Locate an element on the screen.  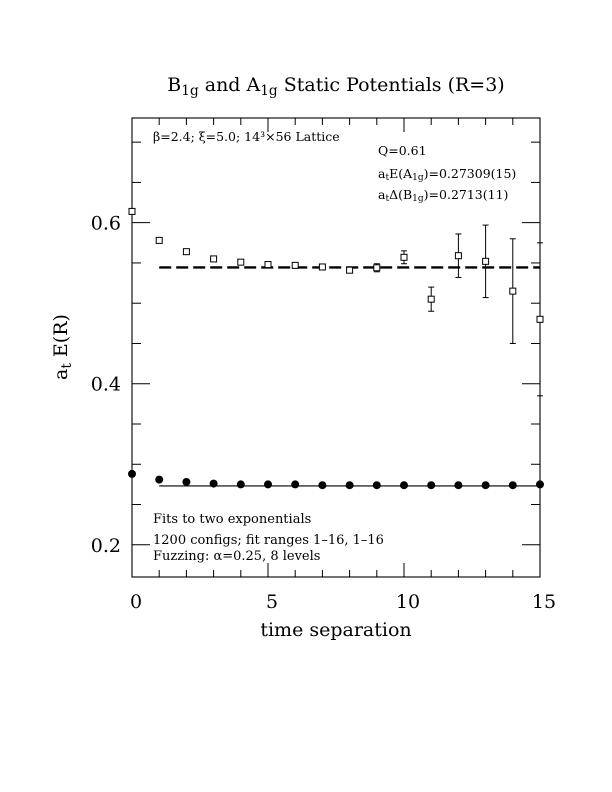
title-part-0: B is located at coordinates (174, 85).